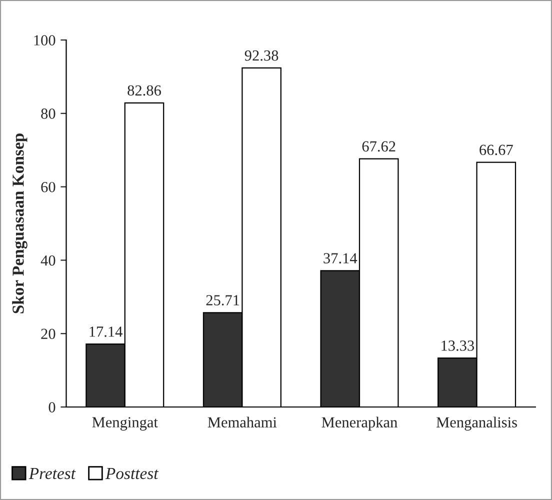 The height and width of the screenshot is (500, 552). What do you see at coordinates (379, 146) in the screenshot?
I see `data-label: 67.62` at bounding box center [379, 146].